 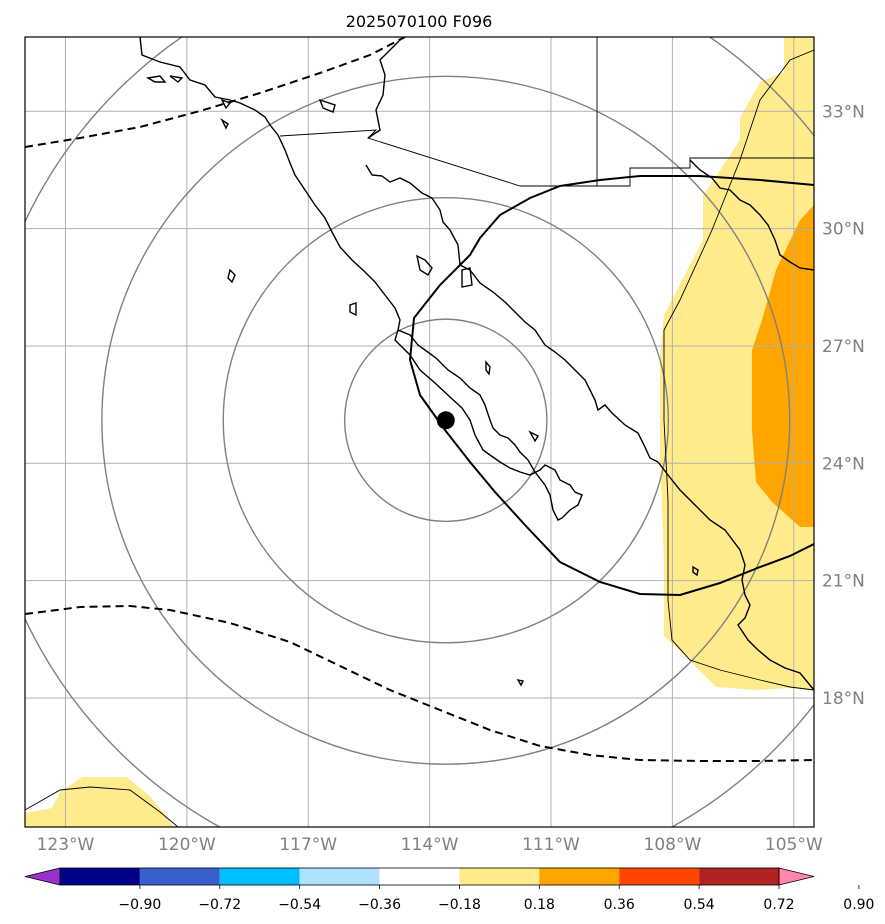 I want to click on island-tiburon, so click(x=424, y=265).